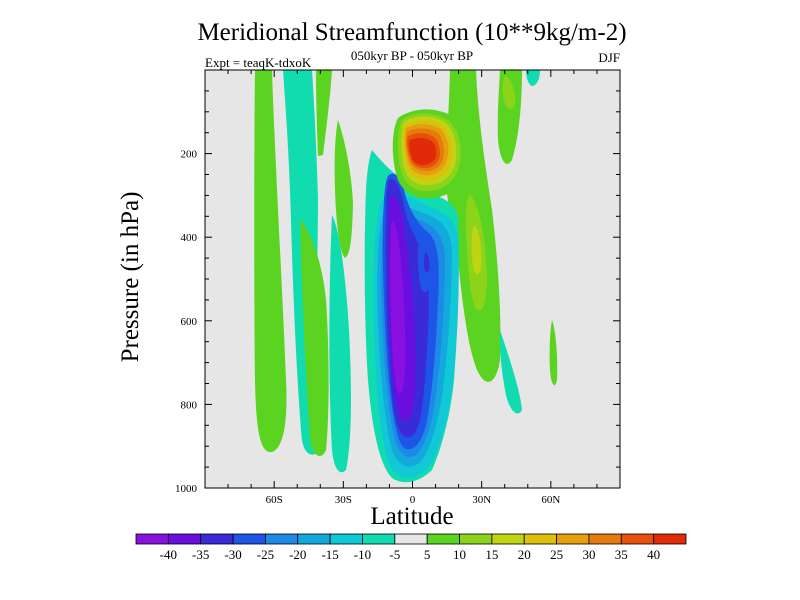 The height and width of the screenshot is (600, 800). Describe the element at coordinates (609, 57) in the screenshot. I see `season-label: DJF` at that location.